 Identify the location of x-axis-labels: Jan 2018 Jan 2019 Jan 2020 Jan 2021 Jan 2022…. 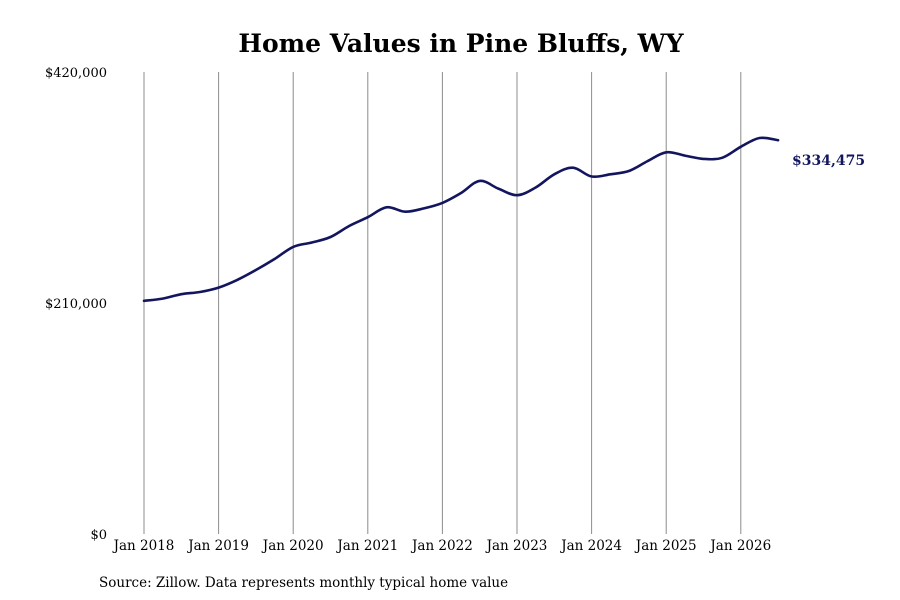
(442, 546).